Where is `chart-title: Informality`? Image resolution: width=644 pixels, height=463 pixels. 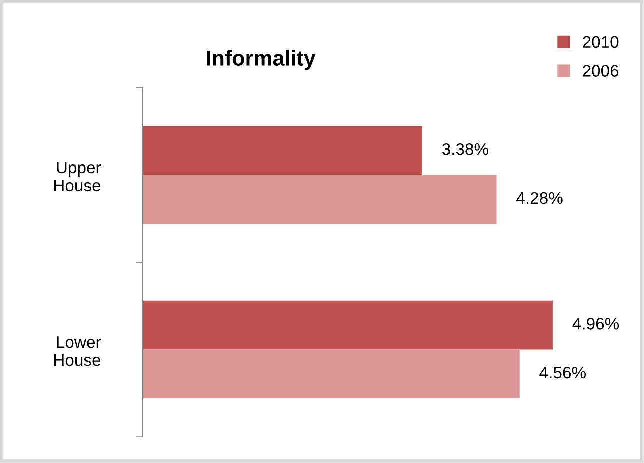 chart-title: Informality is located at coordinates (261, 60).